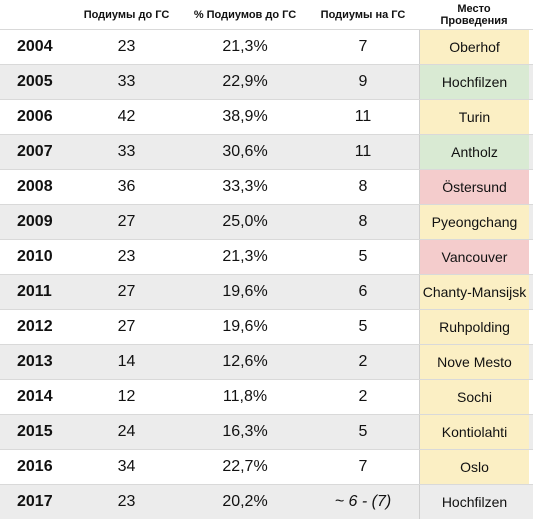  What do you see at coordinates (245, 116) in the screenshot?
I see `pct-podiums-cell: 38,9%` at bounding box center [245, 116].